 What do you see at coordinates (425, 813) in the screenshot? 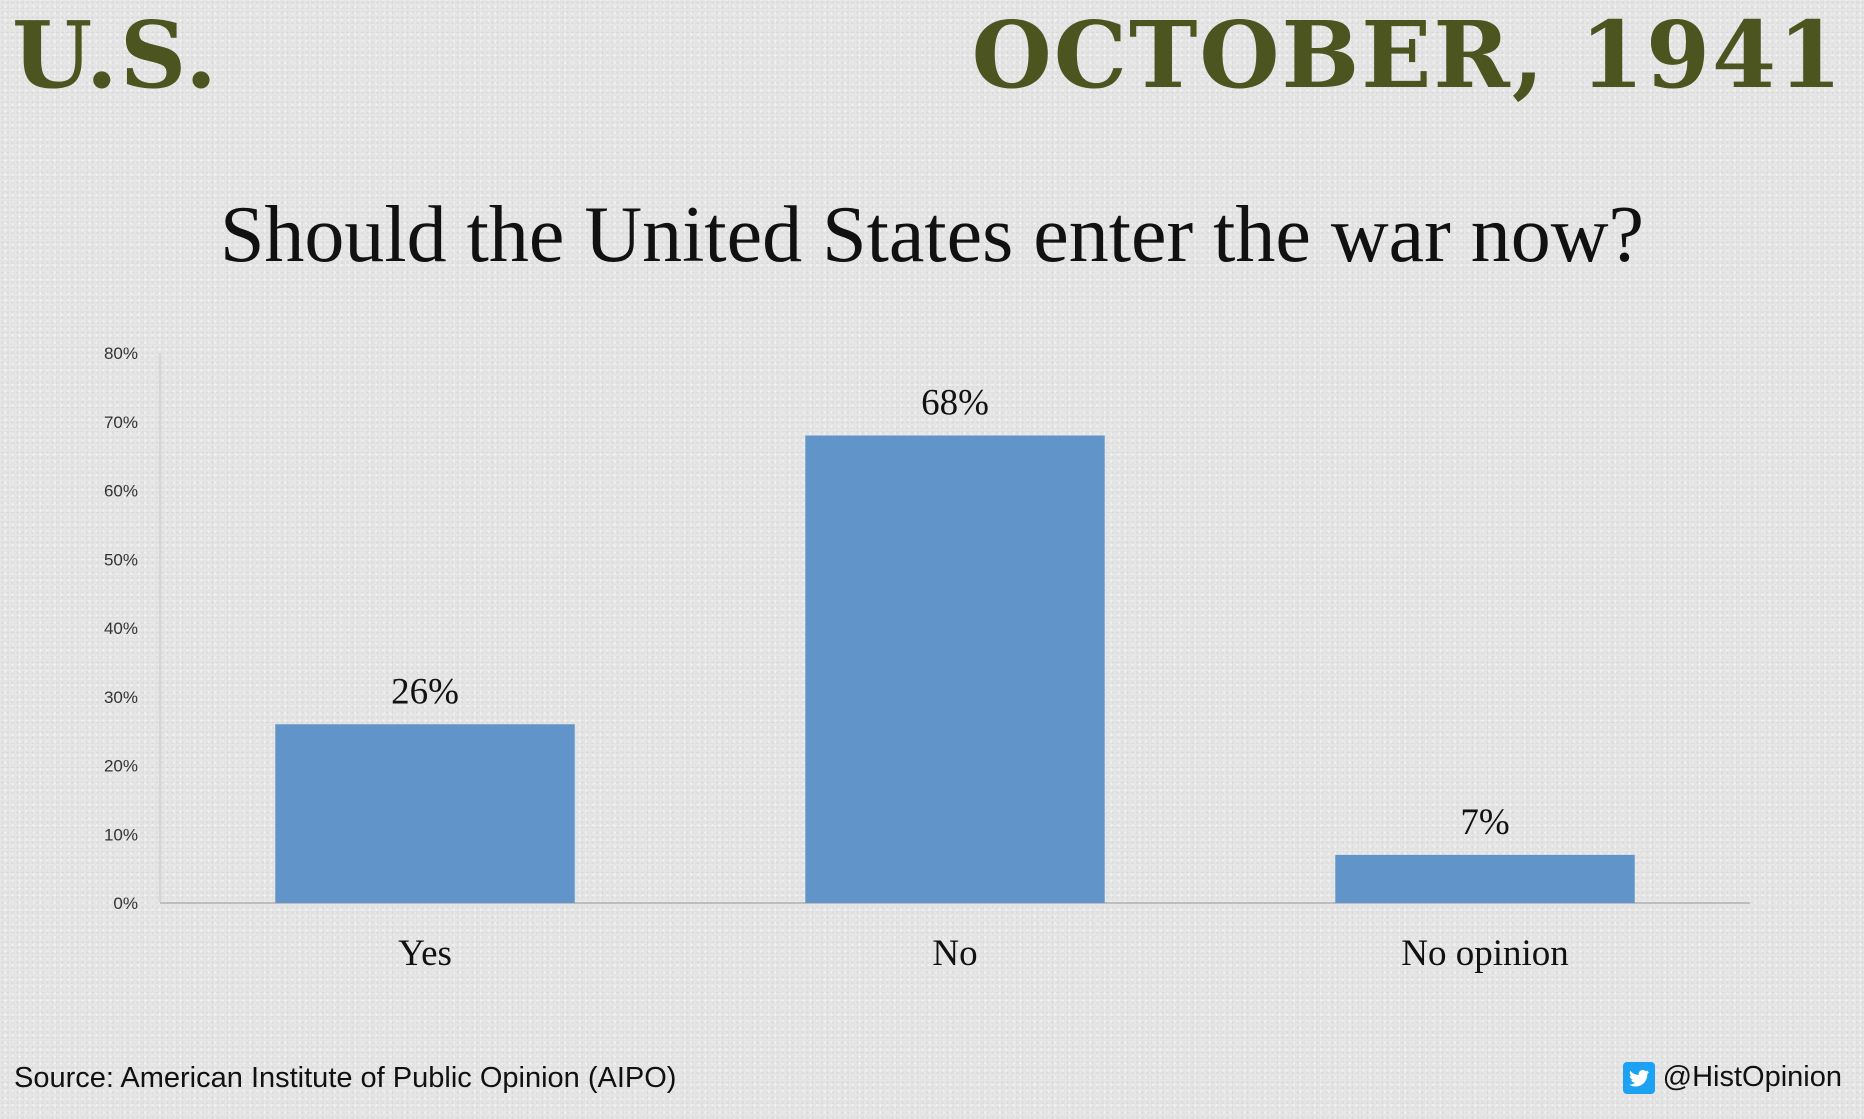
I see `bar-yes` at bounding box center [425, 813].